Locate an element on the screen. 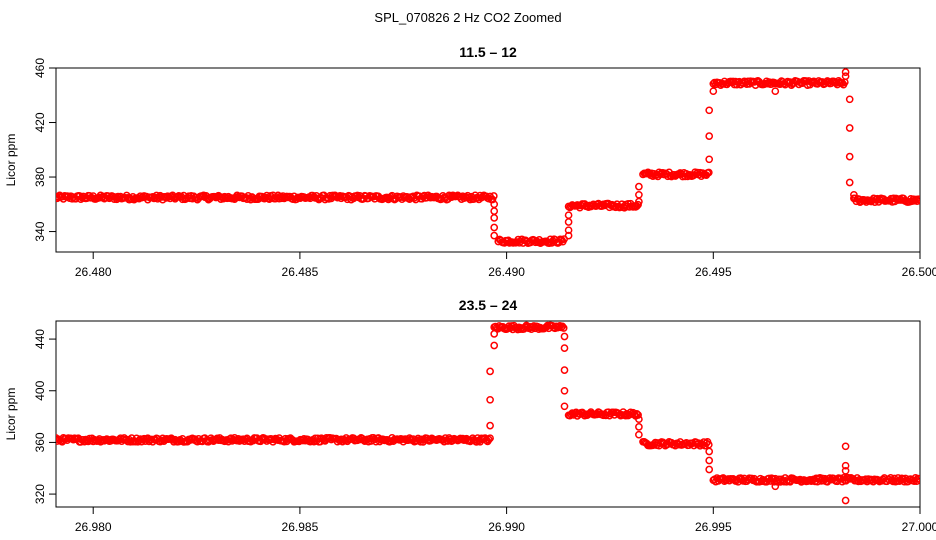  y-tick-label: 380 is located at coordinates (40, 177).